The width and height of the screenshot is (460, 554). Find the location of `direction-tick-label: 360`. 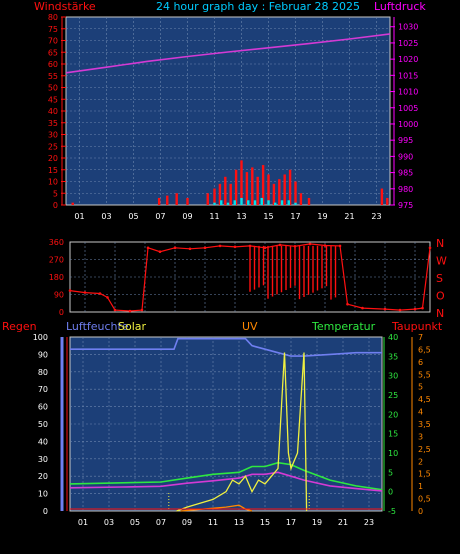

direction-tick-label: 360 is located at coordinates (56, 242).